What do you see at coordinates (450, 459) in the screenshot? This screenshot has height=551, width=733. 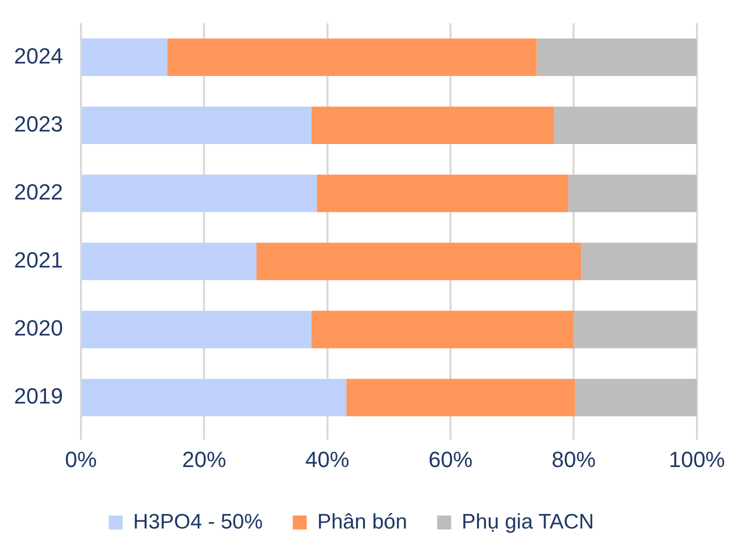 I see `x-tick-label: 60%` at bounding box center [450, 459].